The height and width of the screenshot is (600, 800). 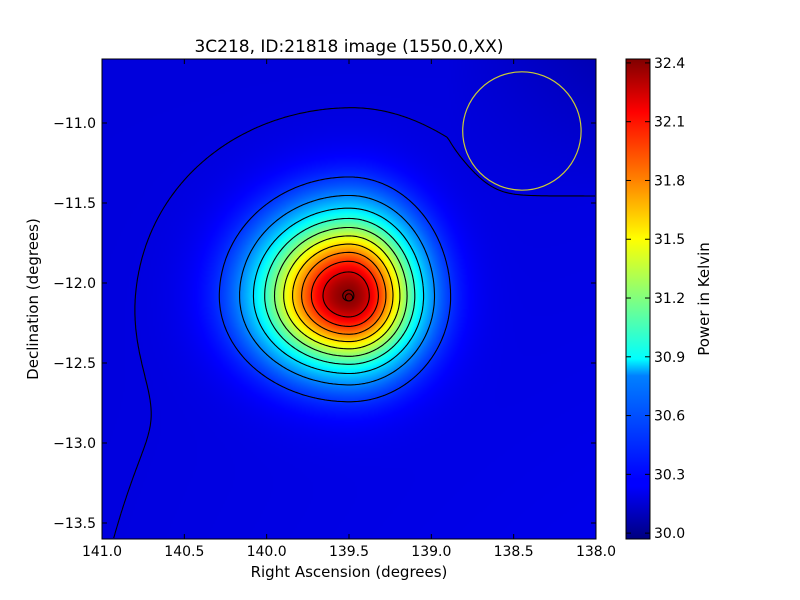 I want to click on colorbar-tick-label: 30.0, so click(x=669, y=534).